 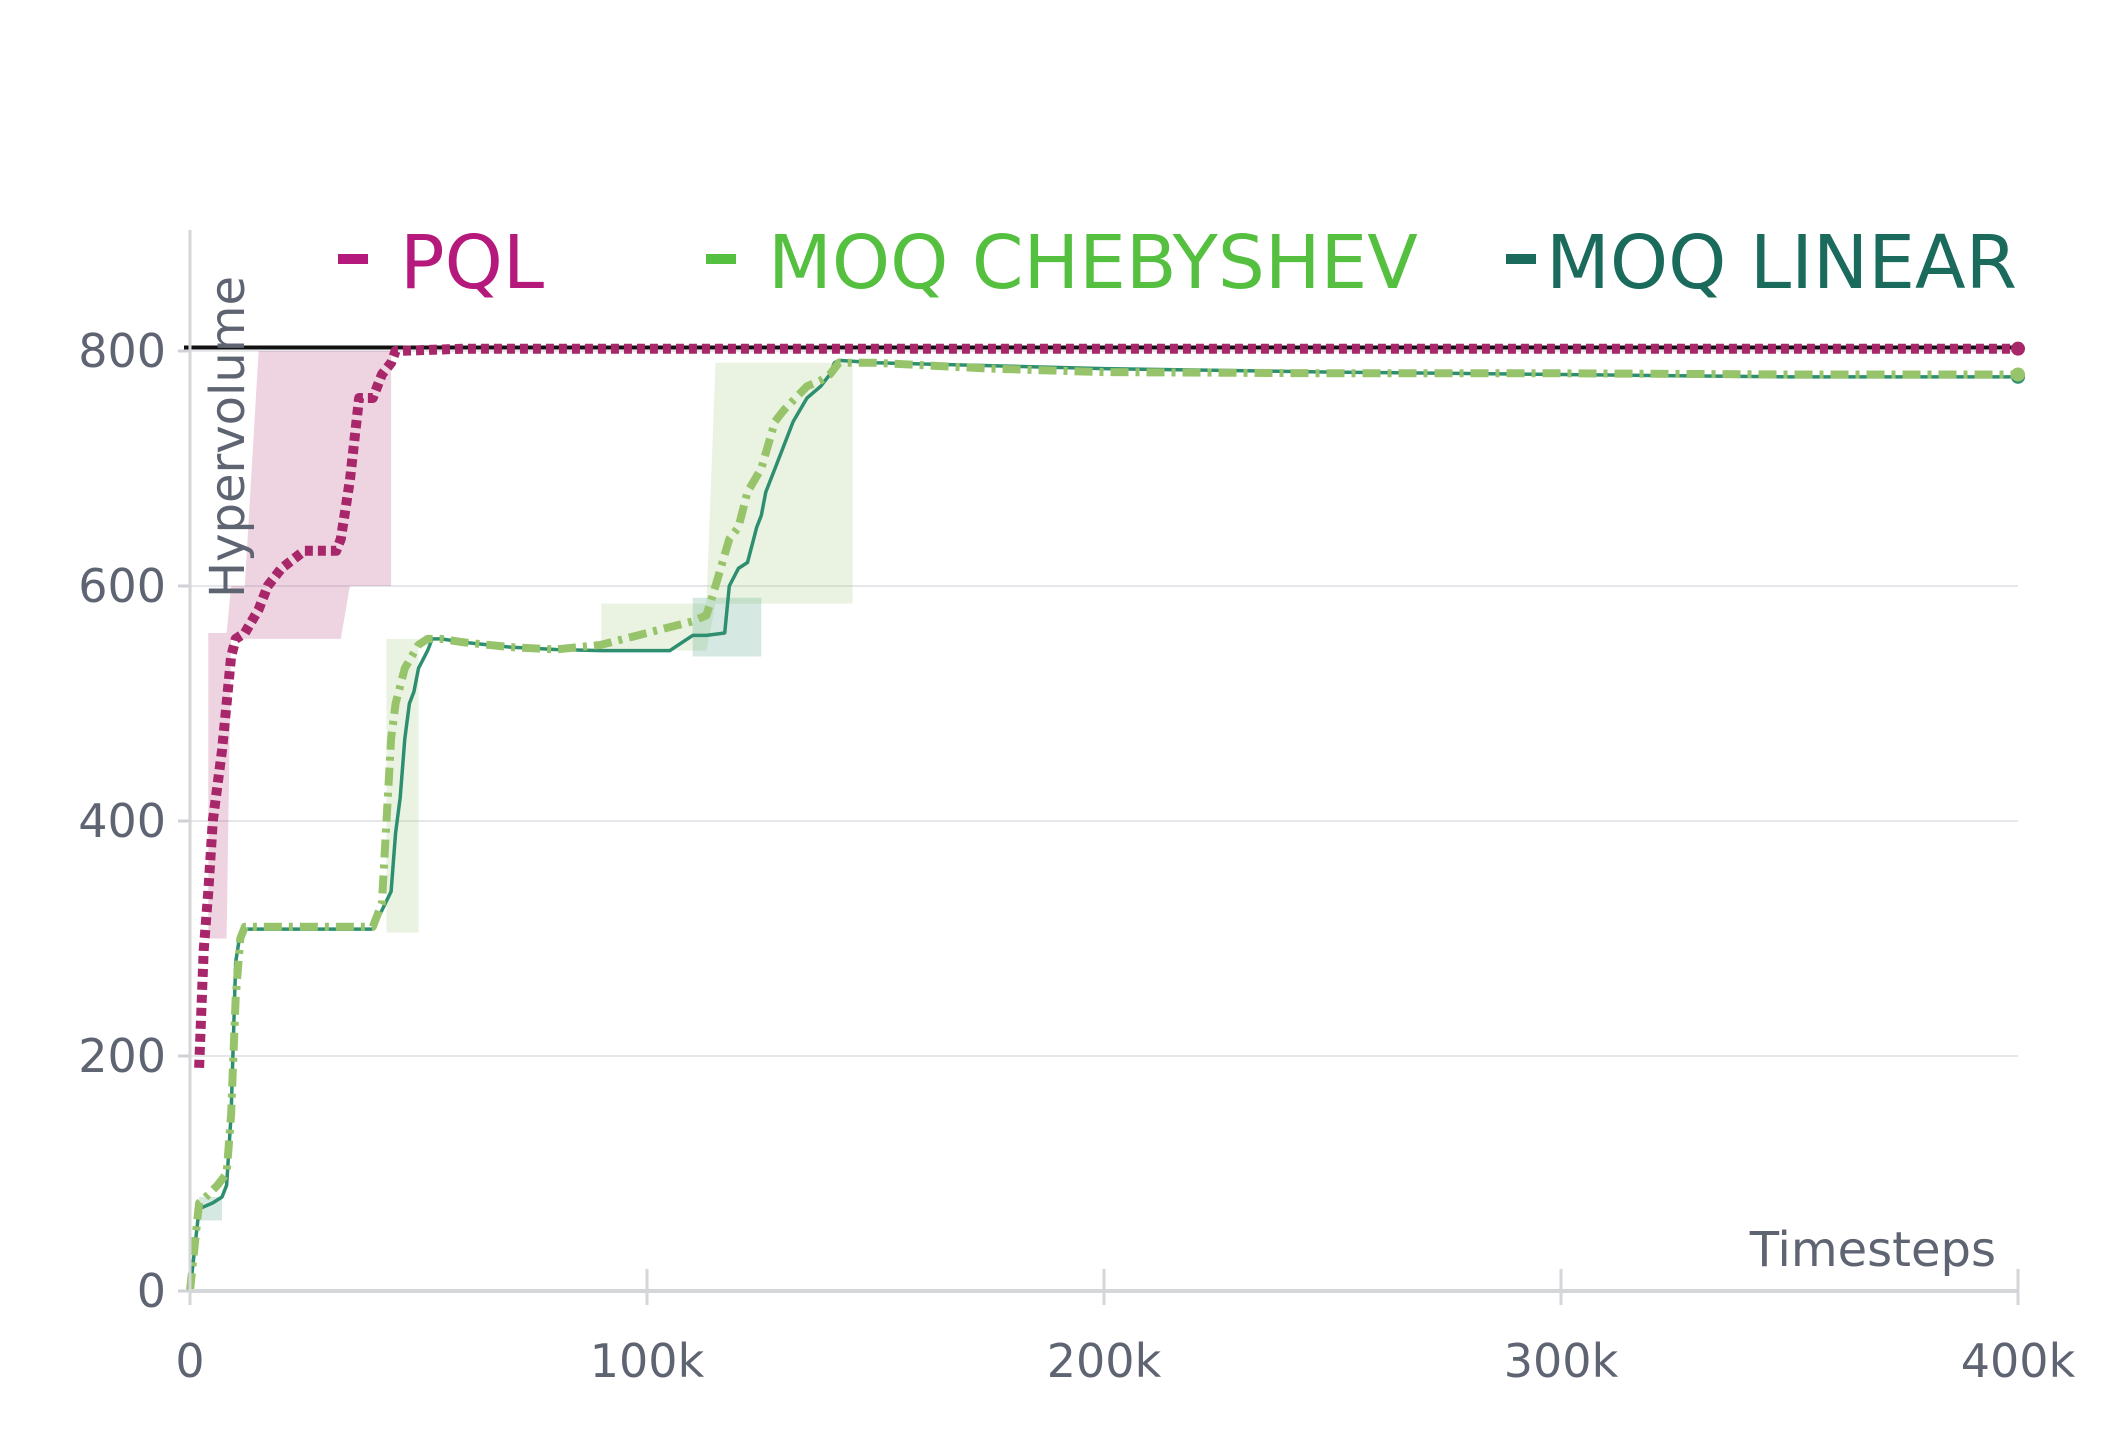 I want to click on y-tick-label: 0, so click(x=151, y=1291).